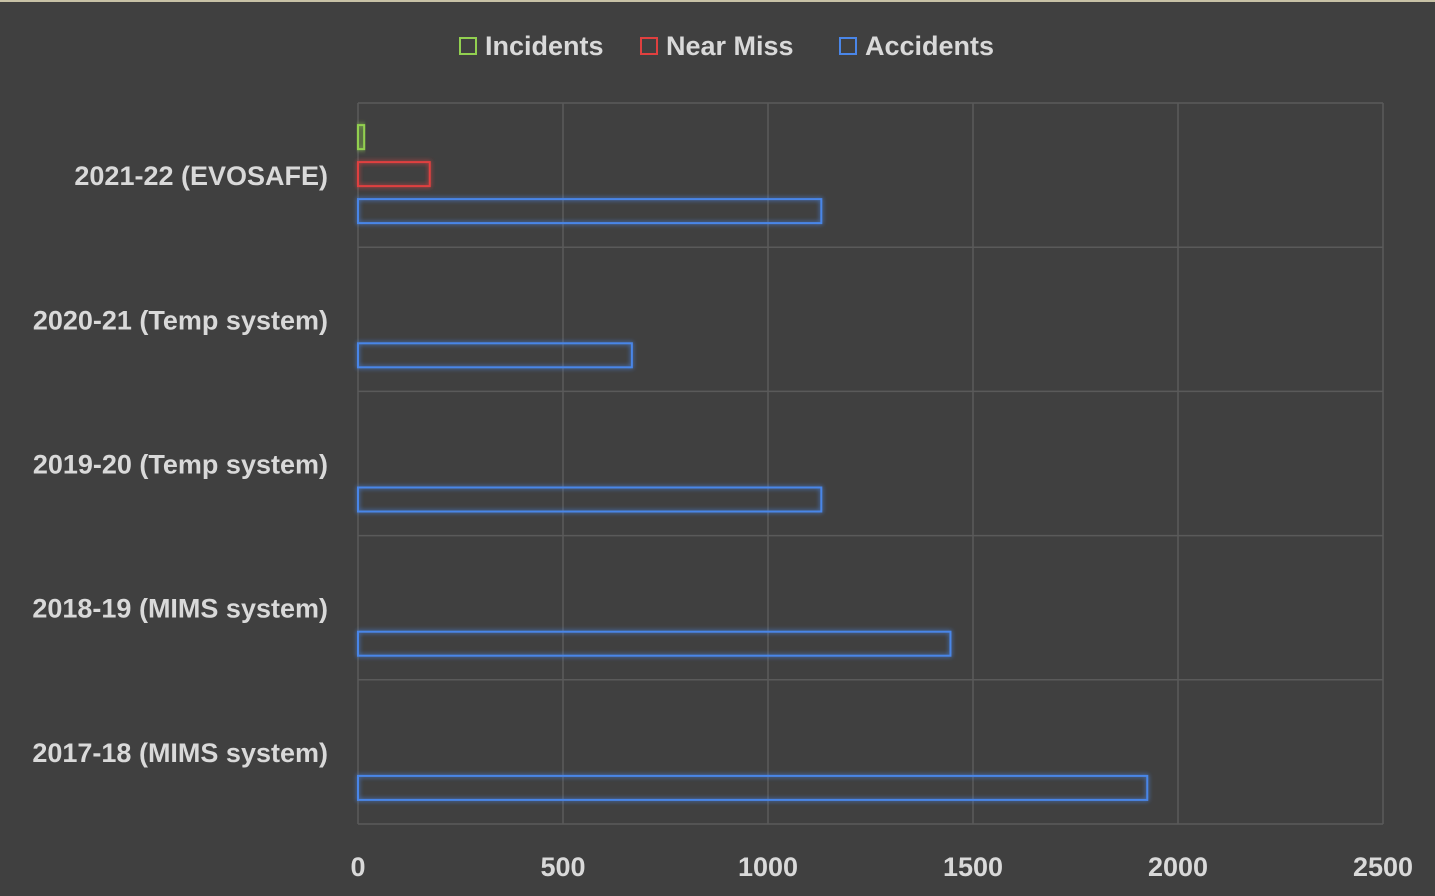 This screenshot has height=896, width=1435. What do you see at coordinates (973, 867) in the screenshot?
I see `x-tick-label-3: 1500` at bounding box center [973, 867].